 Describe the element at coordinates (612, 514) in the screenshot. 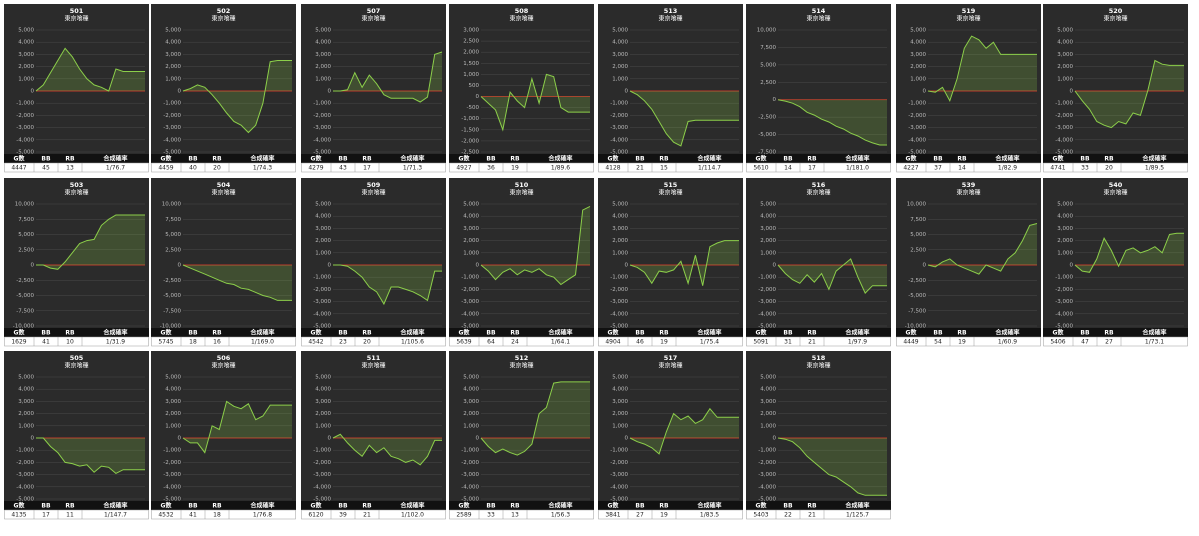

I see `table-cell: 3841` at that location.